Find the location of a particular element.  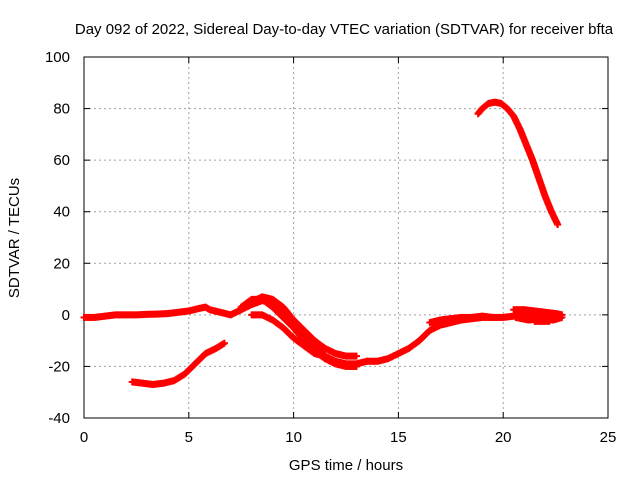

y-tick-label: 0 is located at coordinates (66, 315).